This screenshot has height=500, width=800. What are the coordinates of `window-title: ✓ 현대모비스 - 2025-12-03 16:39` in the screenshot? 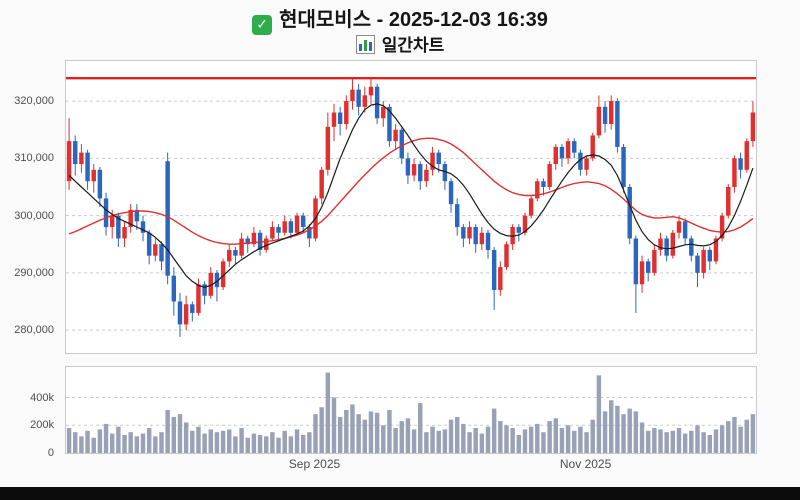 It's located at (400, 19).